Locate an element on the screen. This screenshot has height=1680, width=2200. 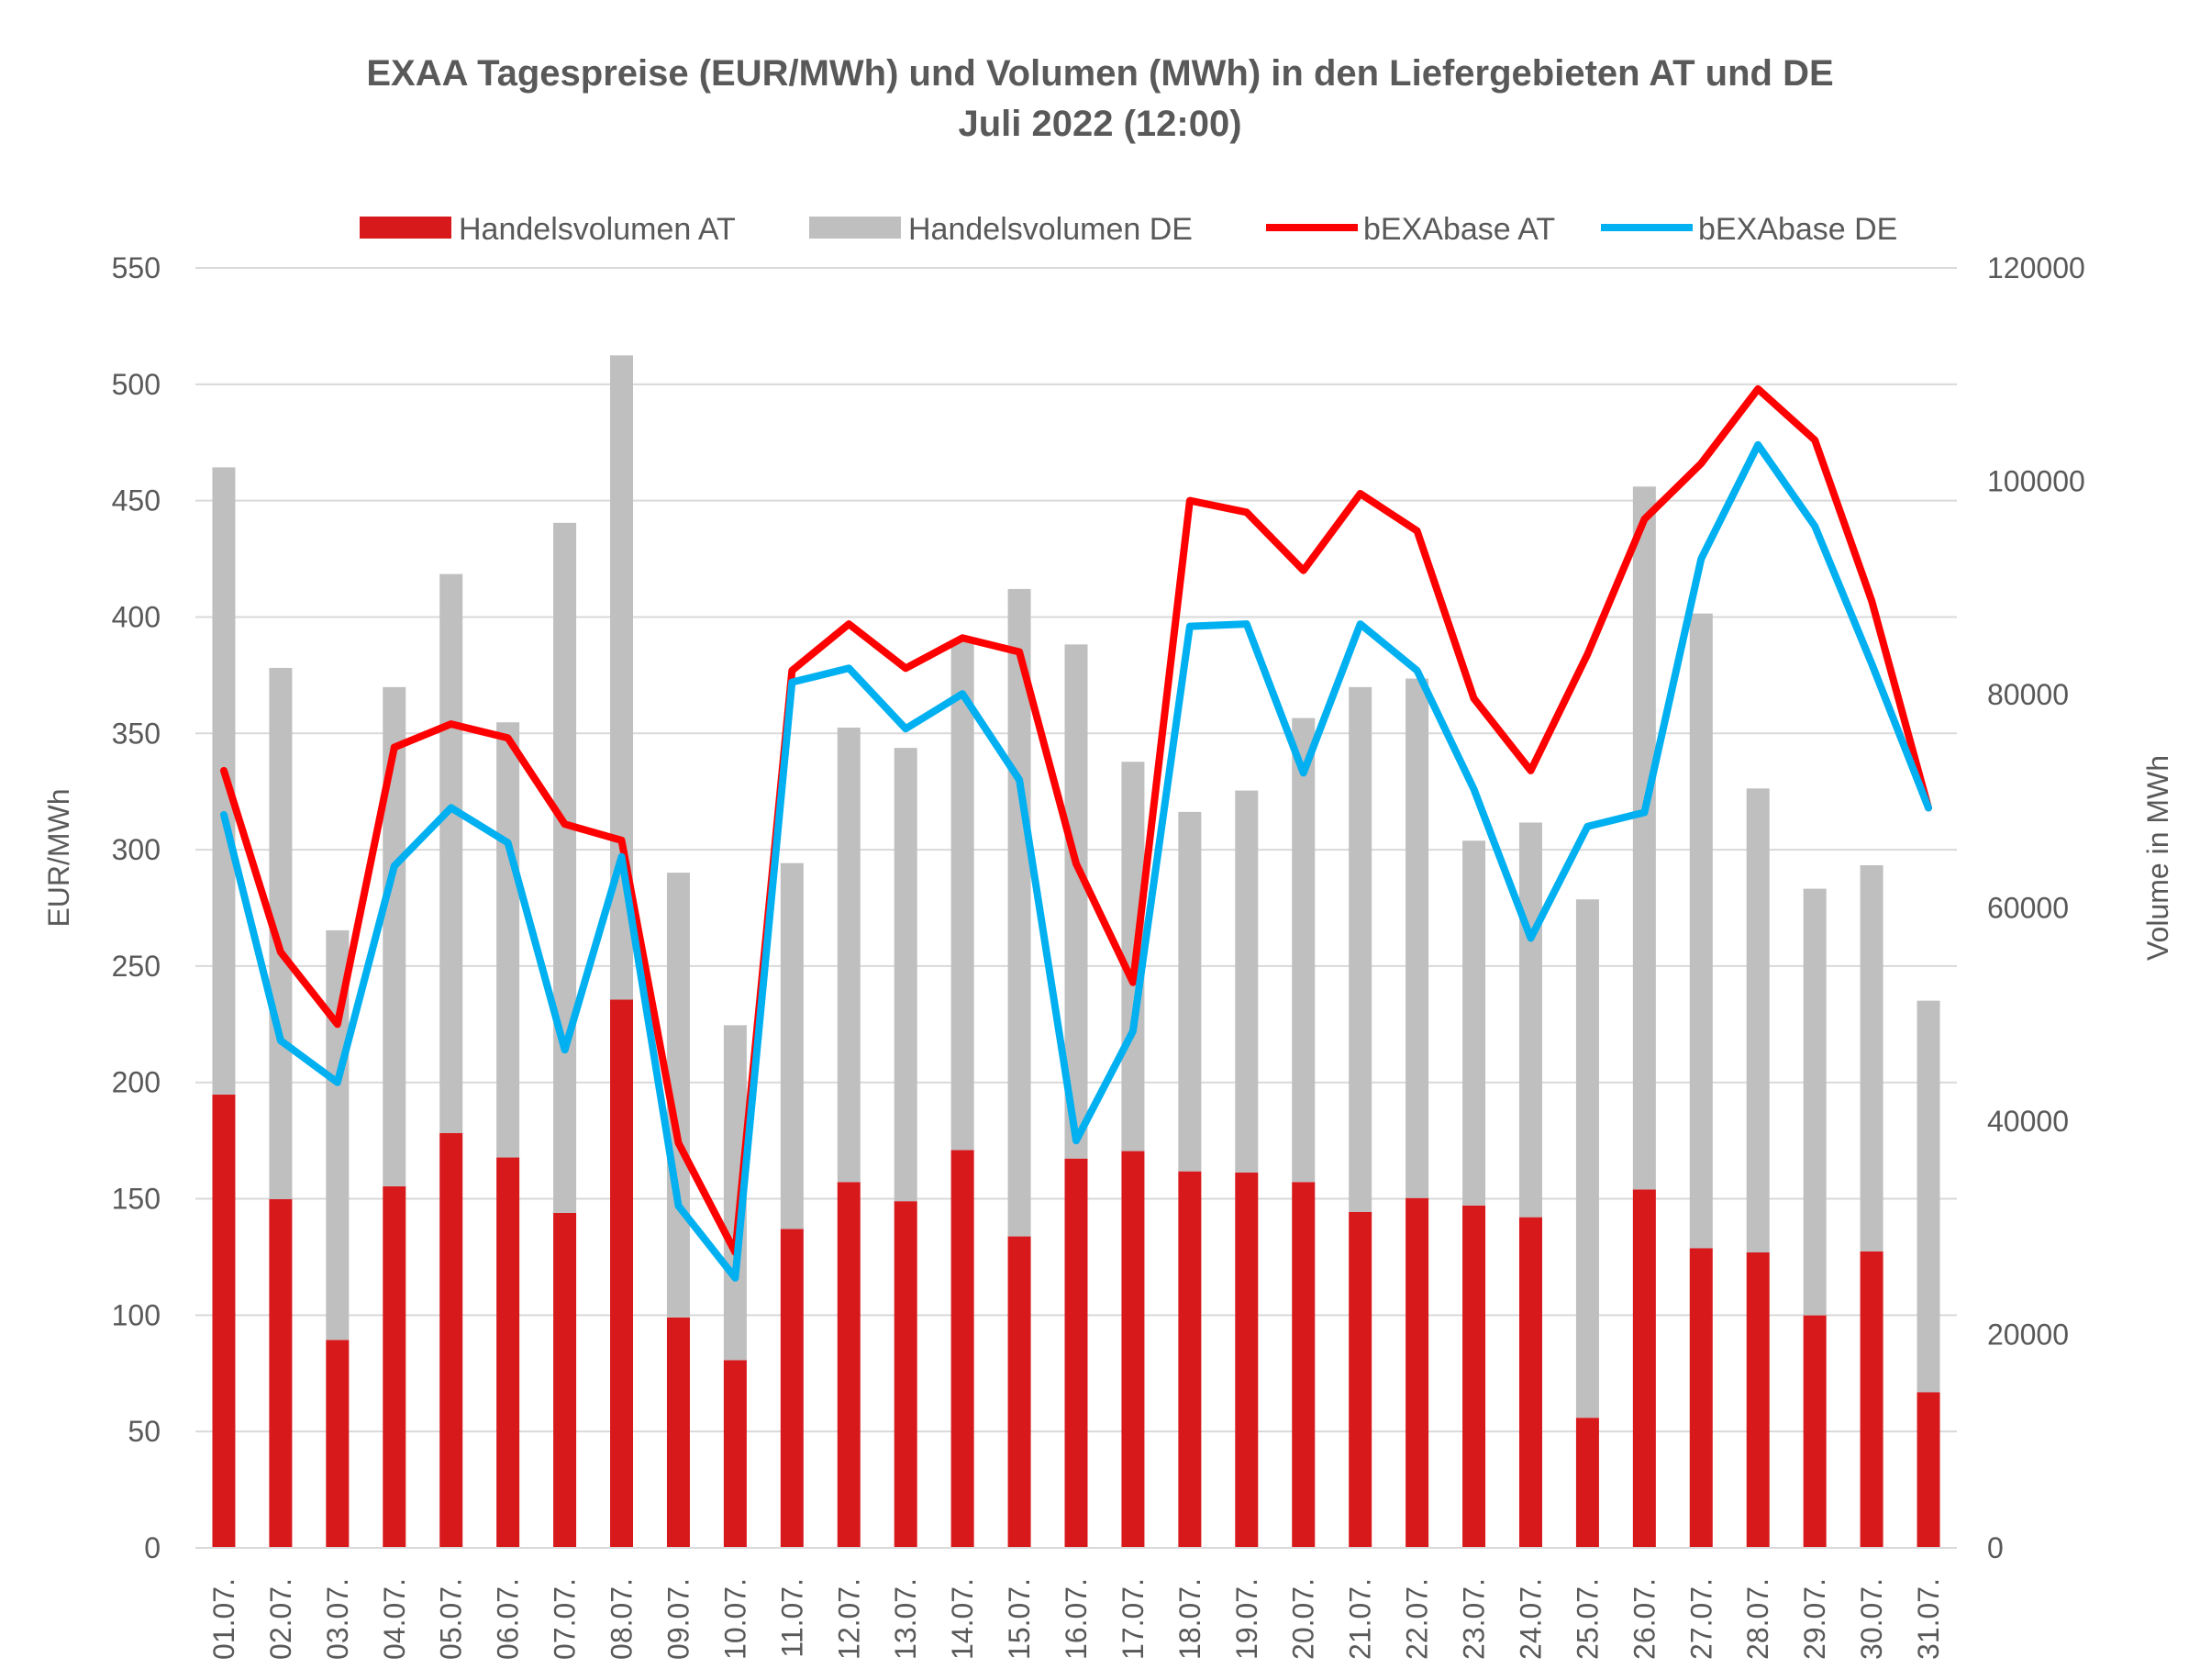
y-tick-label: 250 is located at coordinates (137, 966).